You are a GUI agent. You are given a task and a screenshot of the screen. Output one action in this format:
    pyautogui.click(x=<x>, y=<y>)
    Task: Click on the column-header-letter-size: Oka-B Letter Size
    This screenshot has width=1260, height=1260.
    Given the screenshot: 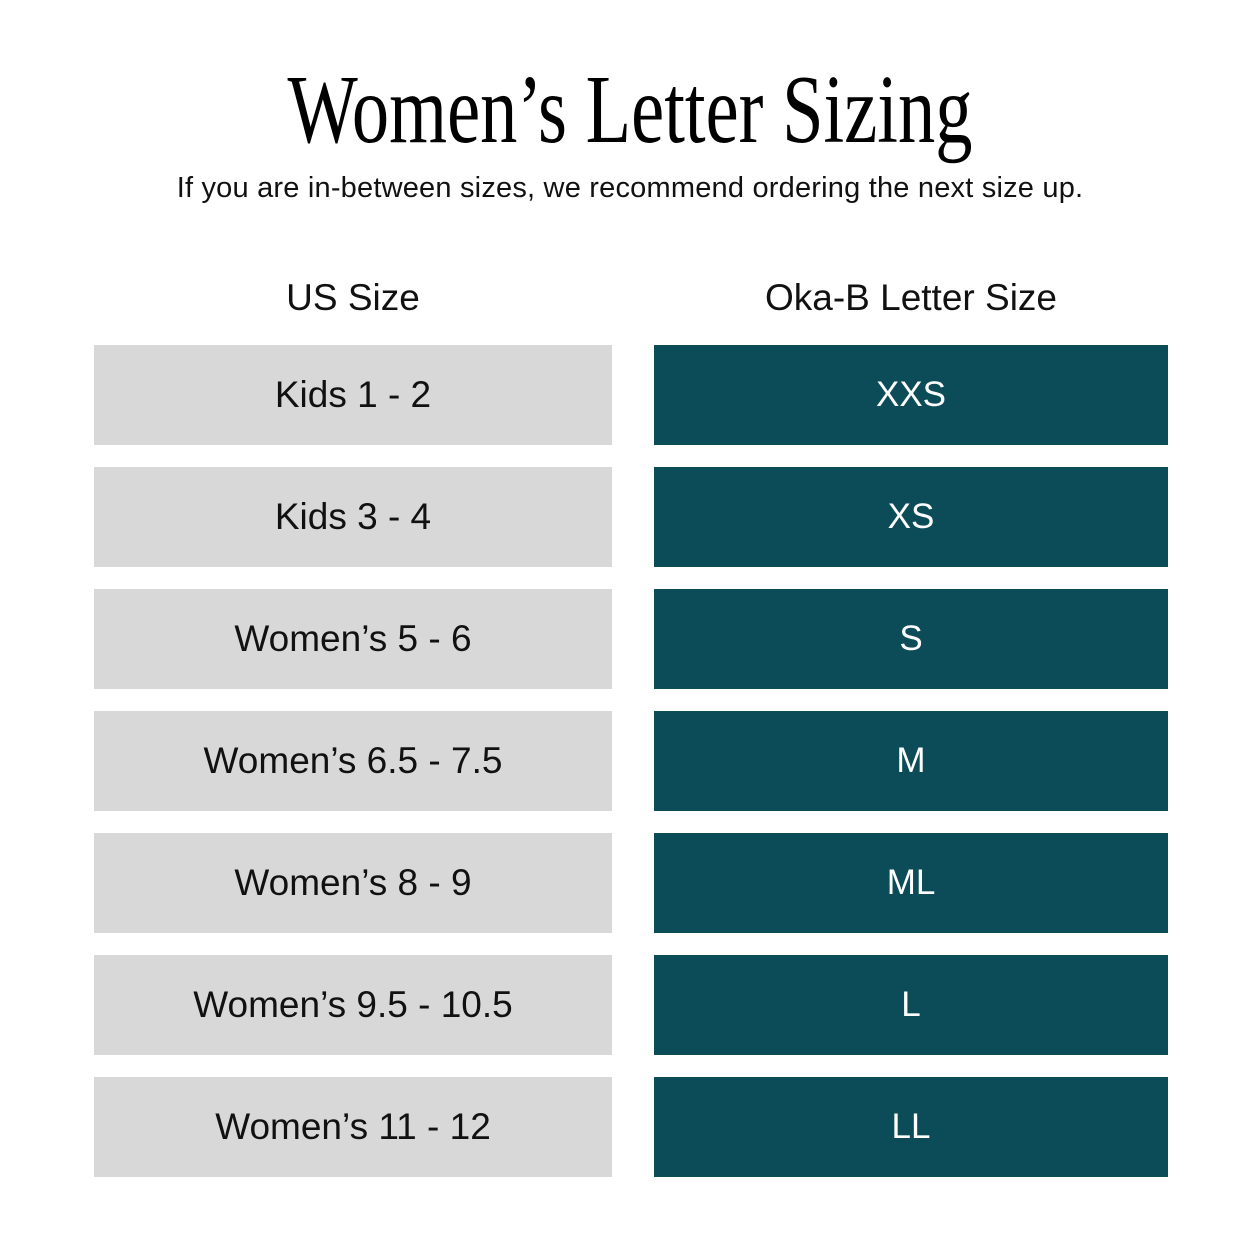 What is the action you would take?
    pyautogui.click(x=910, y=297)
    